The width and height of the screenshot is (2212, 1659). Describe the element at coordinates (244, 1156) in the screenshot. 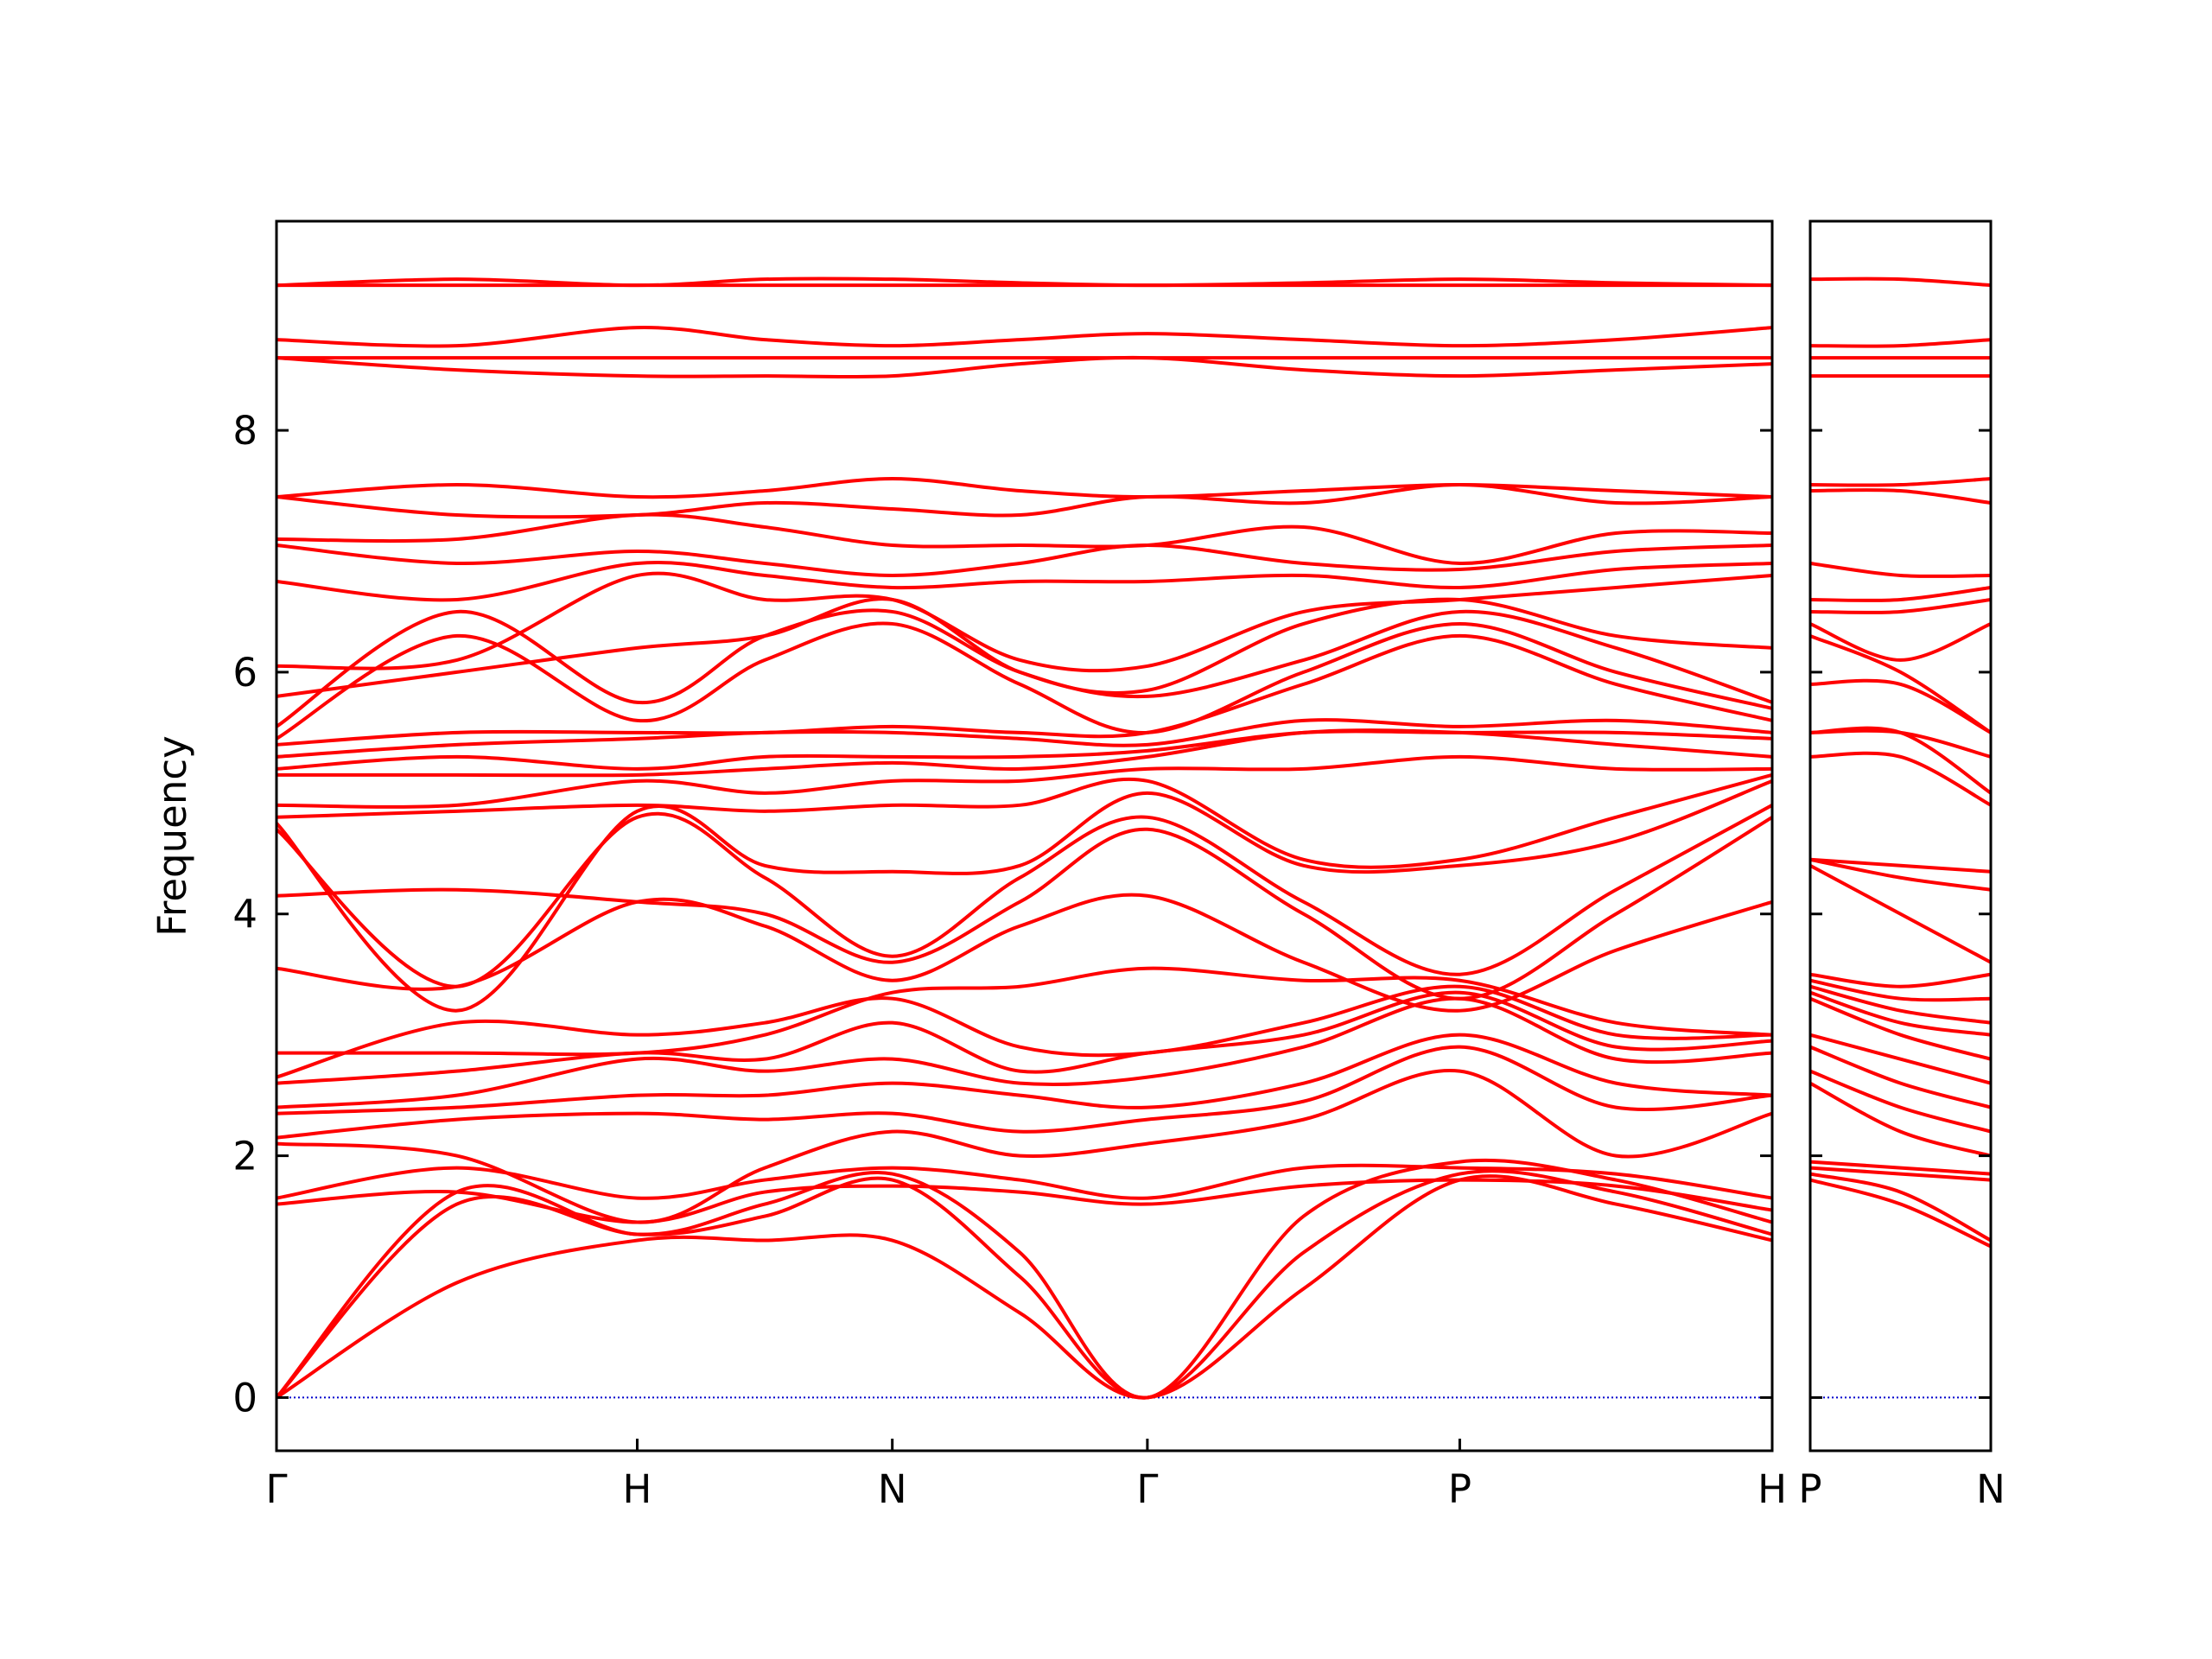

I see `y-tick-label: 2` at that location.